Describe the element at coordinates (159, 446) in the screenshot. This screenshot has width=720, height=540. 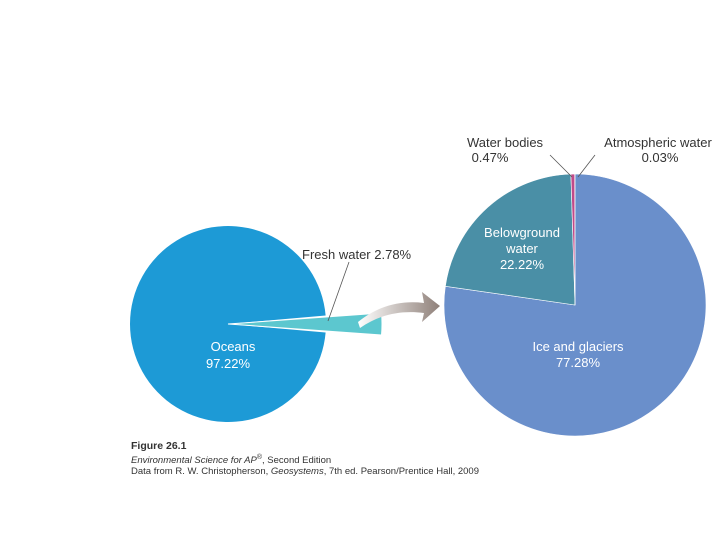
I see `figure-number: Figure 26.1` at that location.